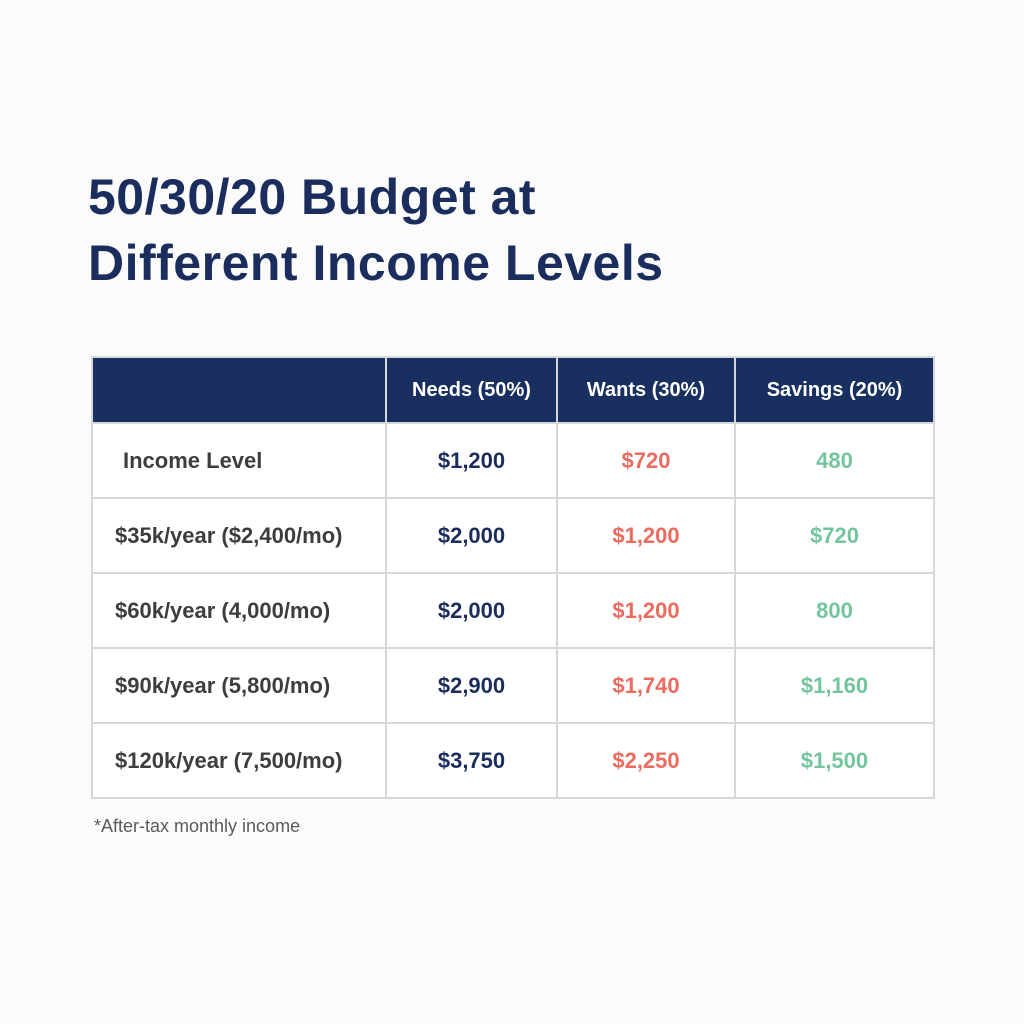  Describe the element at coordinates (239, 535) in the screenshot. I see `income-cell: $35k/year ($2,400/mo)` at that location.